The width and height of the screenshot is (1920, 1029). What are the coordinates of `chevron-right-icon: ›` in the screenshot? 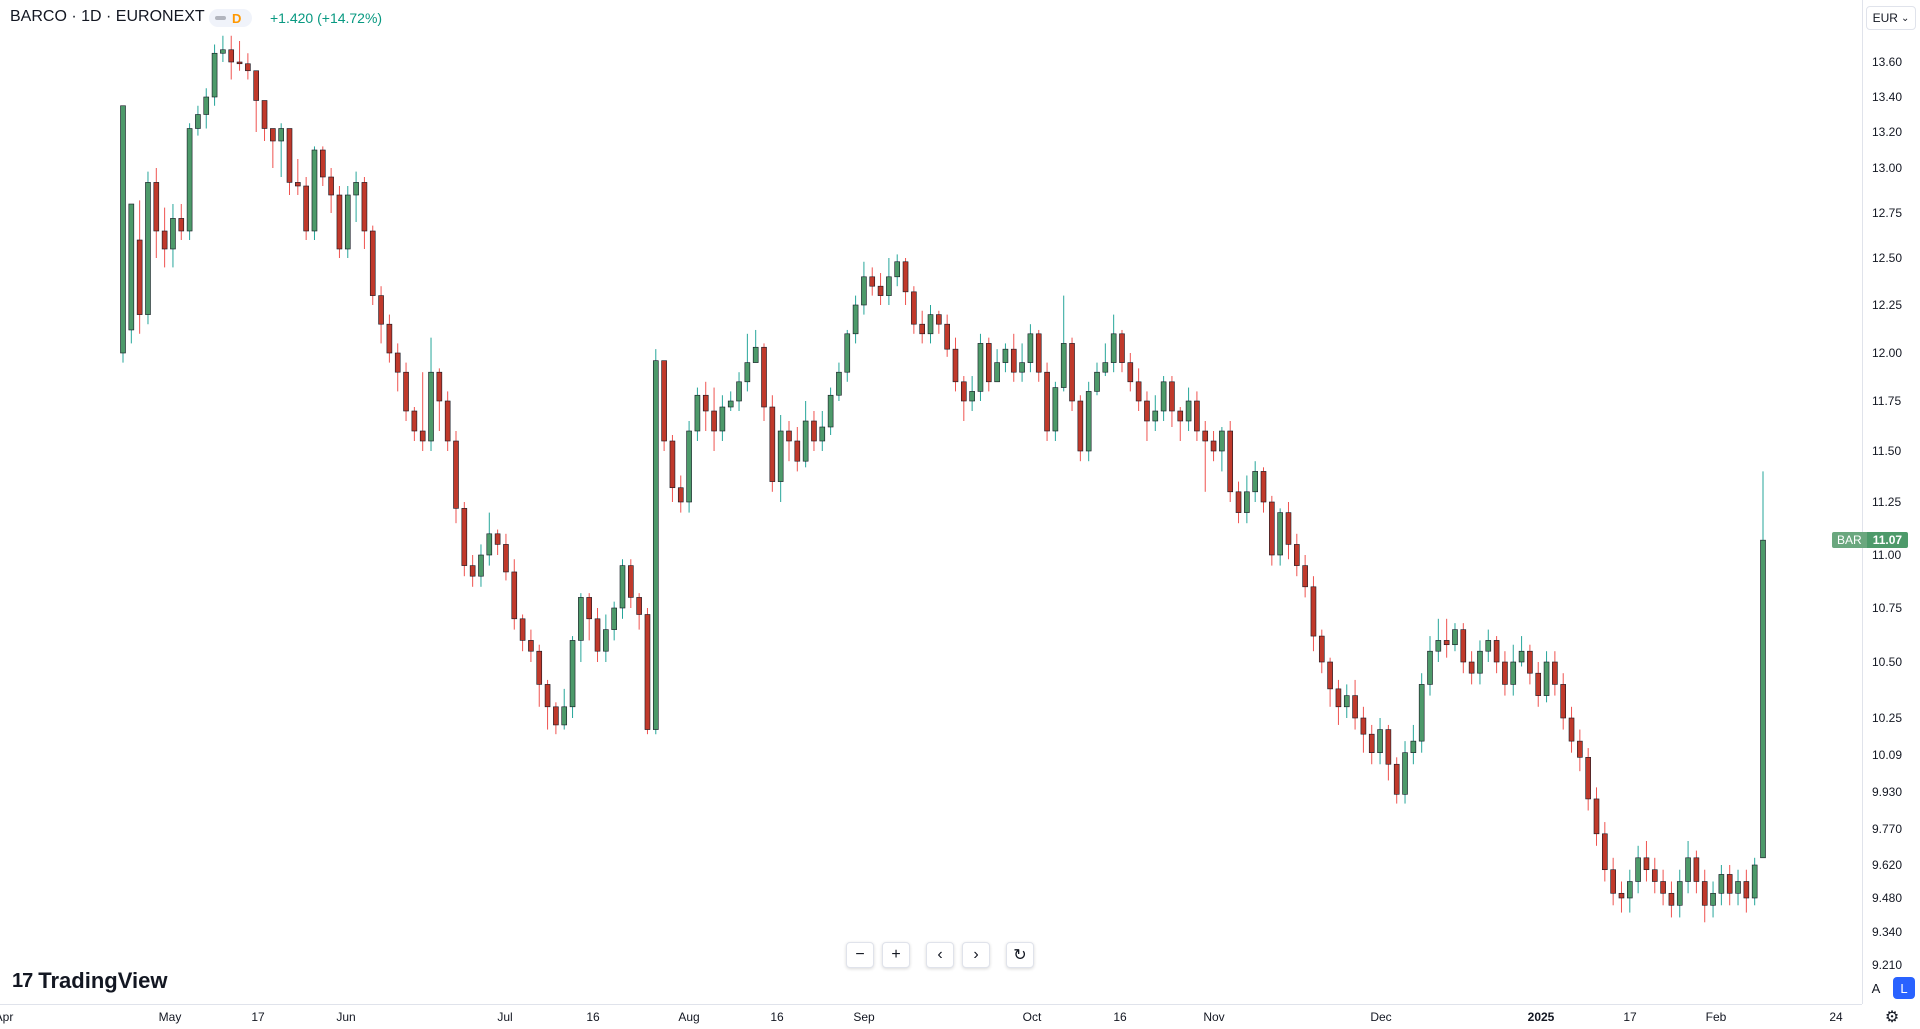 It's located at (976, 954).